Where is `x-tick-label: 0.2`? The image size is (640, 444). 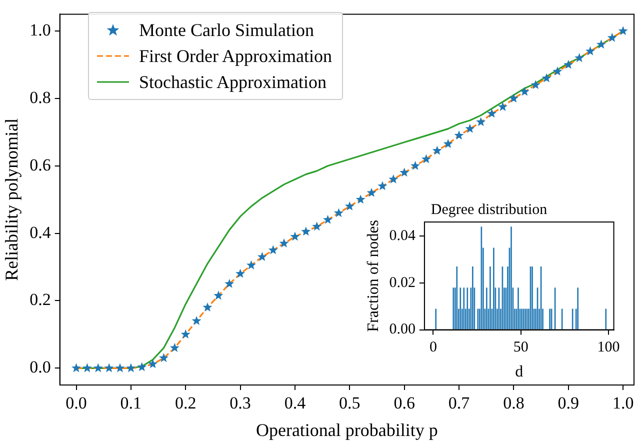 x-tick-label: 0.2 is located at coordinates (185, 403).